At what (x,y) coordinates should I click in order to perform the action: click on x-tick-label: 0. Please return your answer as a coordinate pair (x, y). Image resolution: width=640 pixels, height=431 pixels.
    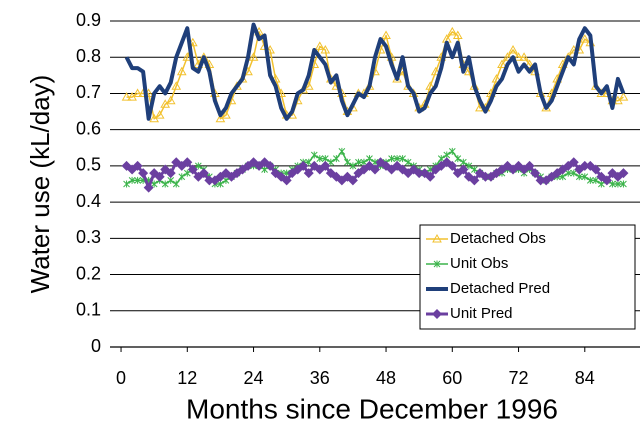
    Looking at the image, I should click on (121, 378).